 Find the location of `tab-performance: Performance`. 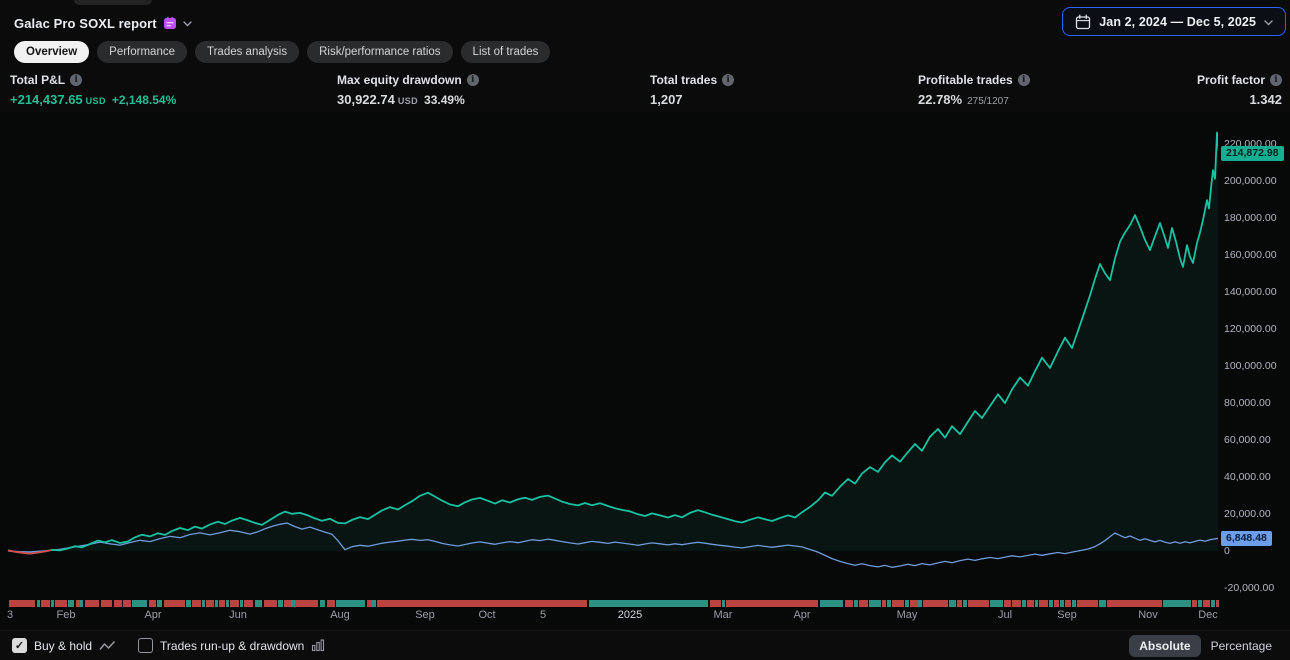

tab-performance: Performance is located at coordinates (142, 52).